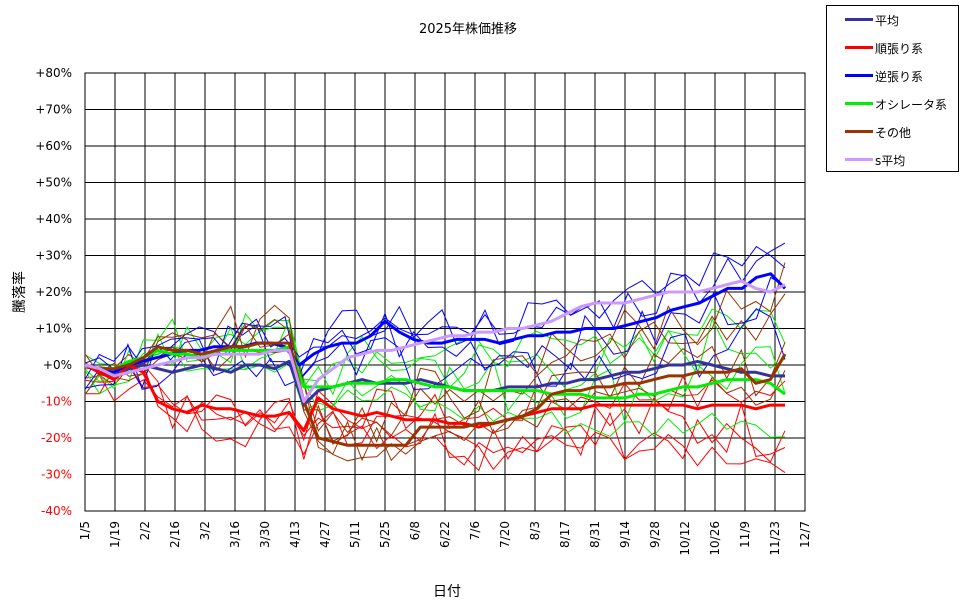  Describe the element at coordinates (447, 592) in the screenshot. I see `x-axis-label: 日付` at that location.